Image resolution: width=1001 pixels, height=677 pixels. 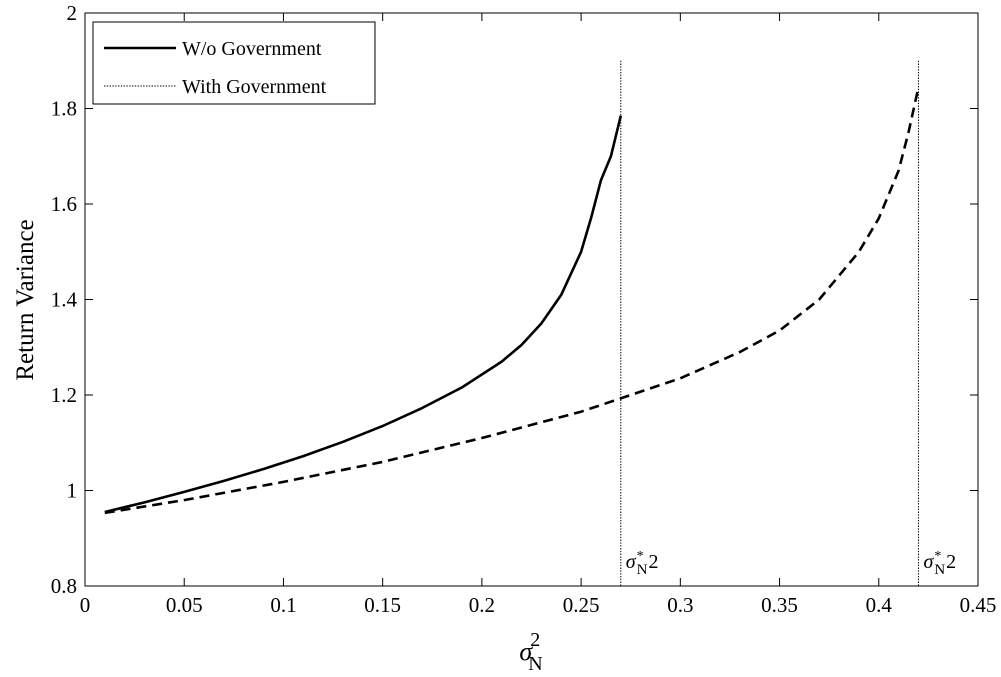 What do you see at coordinates (482, 605) in the screenshot?
I see `x-tick-label: 0.2` at bounding box center [482, 605].